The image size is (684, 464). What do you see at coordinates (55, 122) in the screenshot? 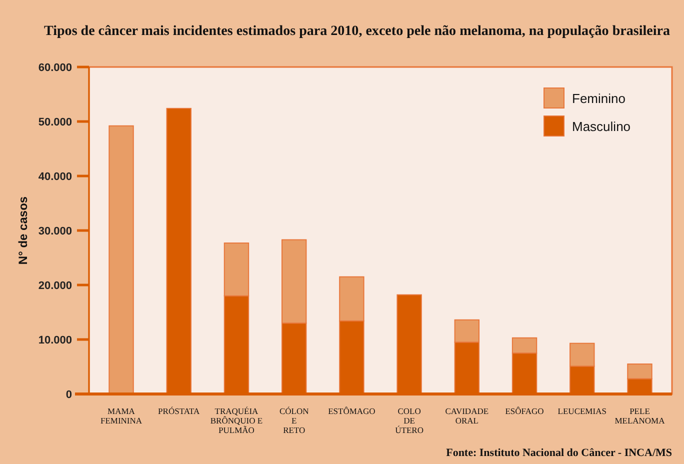
I see `y-tick-label: 50.000` at bounding box center [55, 122].